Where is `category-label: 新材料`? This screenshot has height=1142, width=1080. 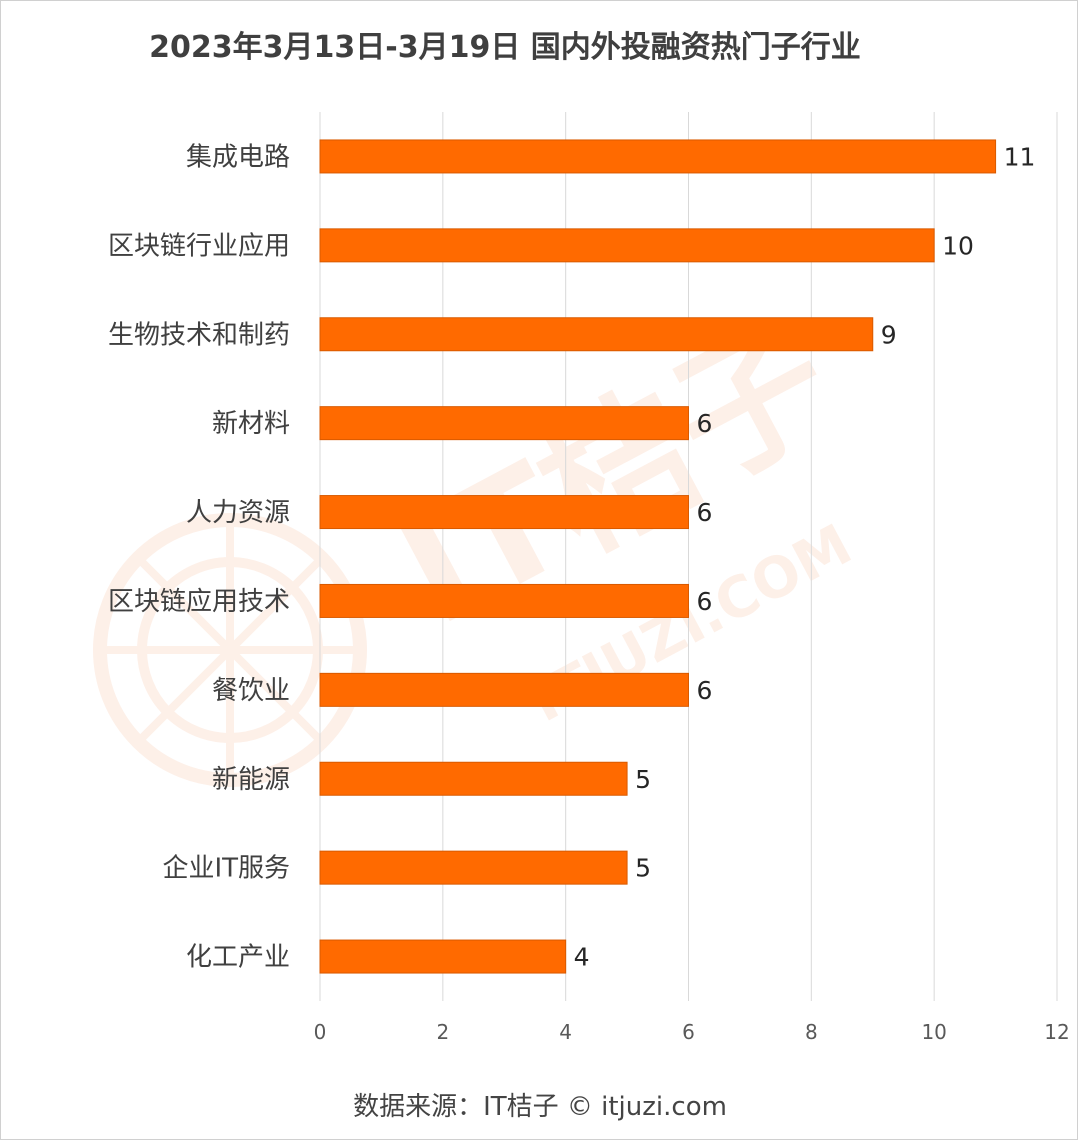
category-label: 新材料 is located at coordinates (251, 424).